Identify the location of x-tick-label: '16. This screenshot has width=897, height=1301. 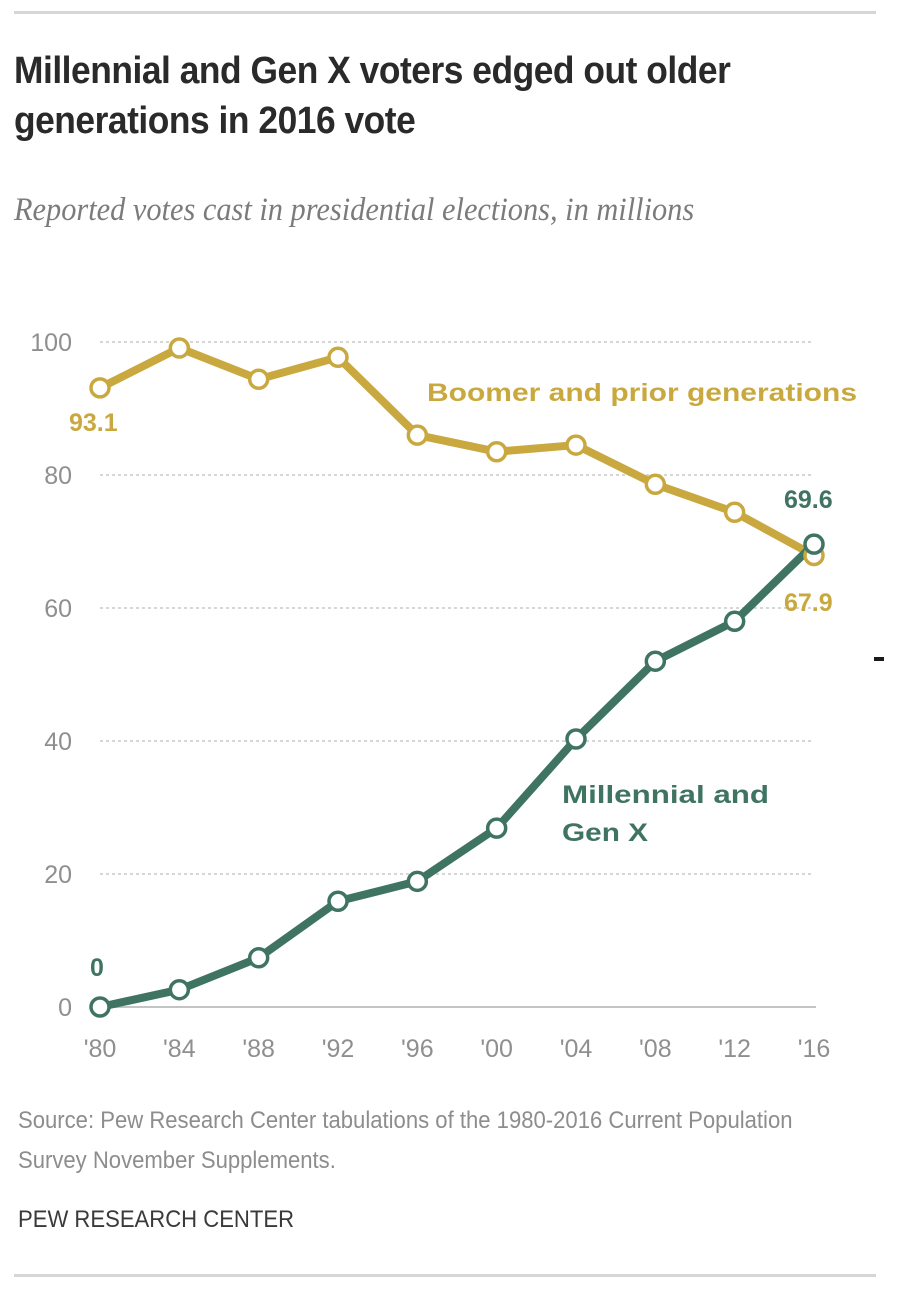
(814, 1049).